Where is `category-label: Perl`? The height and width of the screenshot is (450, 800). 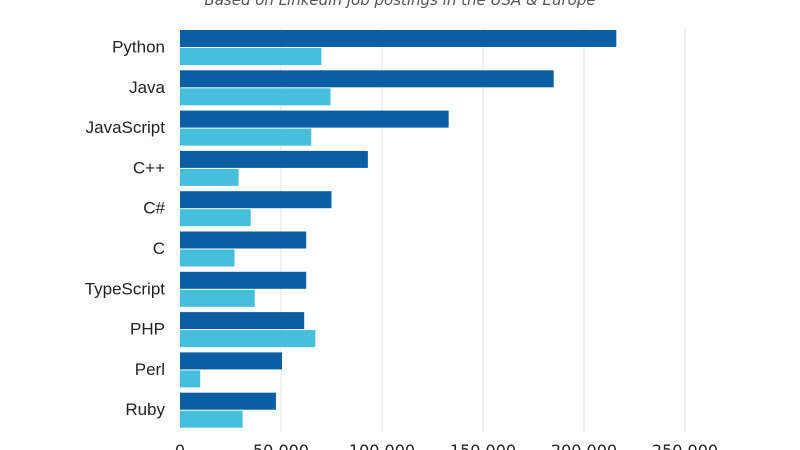
category-label: Perl is located at coordinates (150, 369).